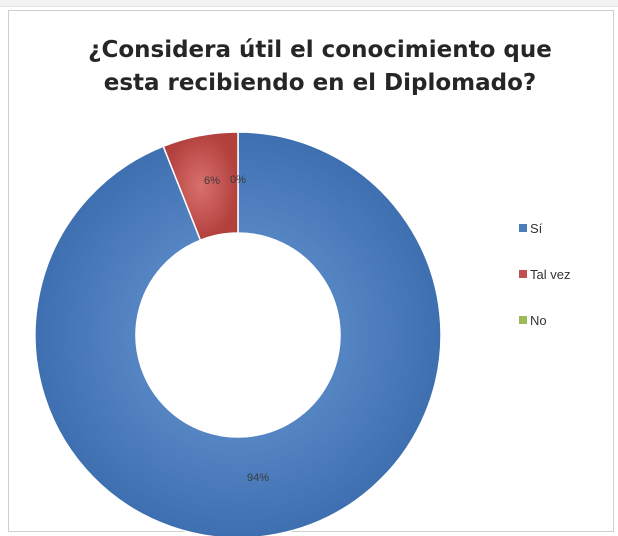 This screenshot has width=618, height=536. Describe the element at coordinates (200, 186) in the screenshot. I see `slice-tal-vez` at that location.